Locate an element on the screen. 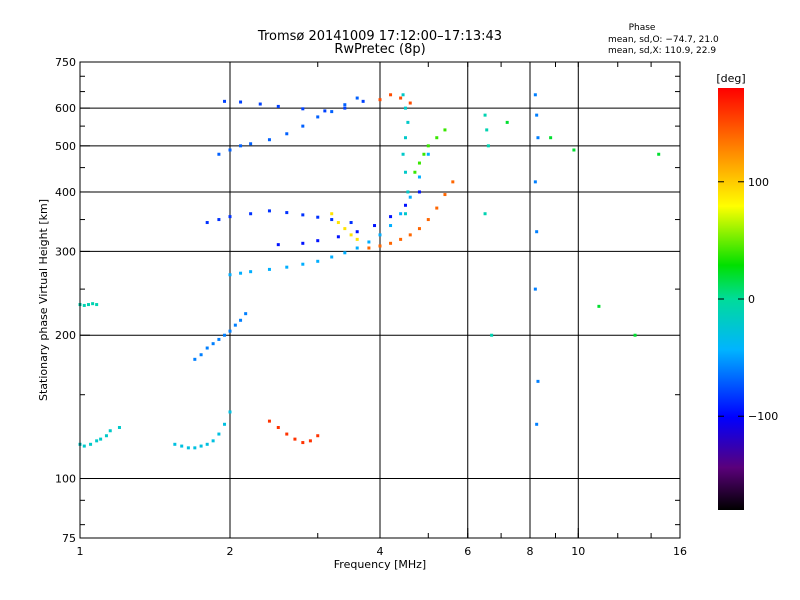 The image size is (800, 600). colorbar-ticks: 100 0 −100 is located at coordinates (748, 299).